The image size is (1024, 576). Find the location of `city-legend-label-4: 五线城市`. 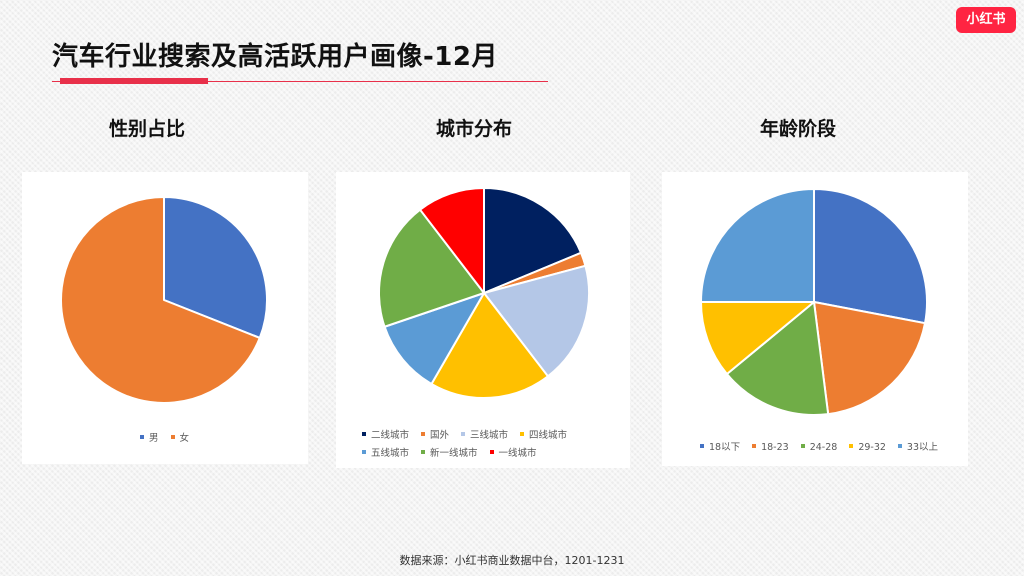

city-legend-label-4: 五线城市 is located at coordinates (390, 453).